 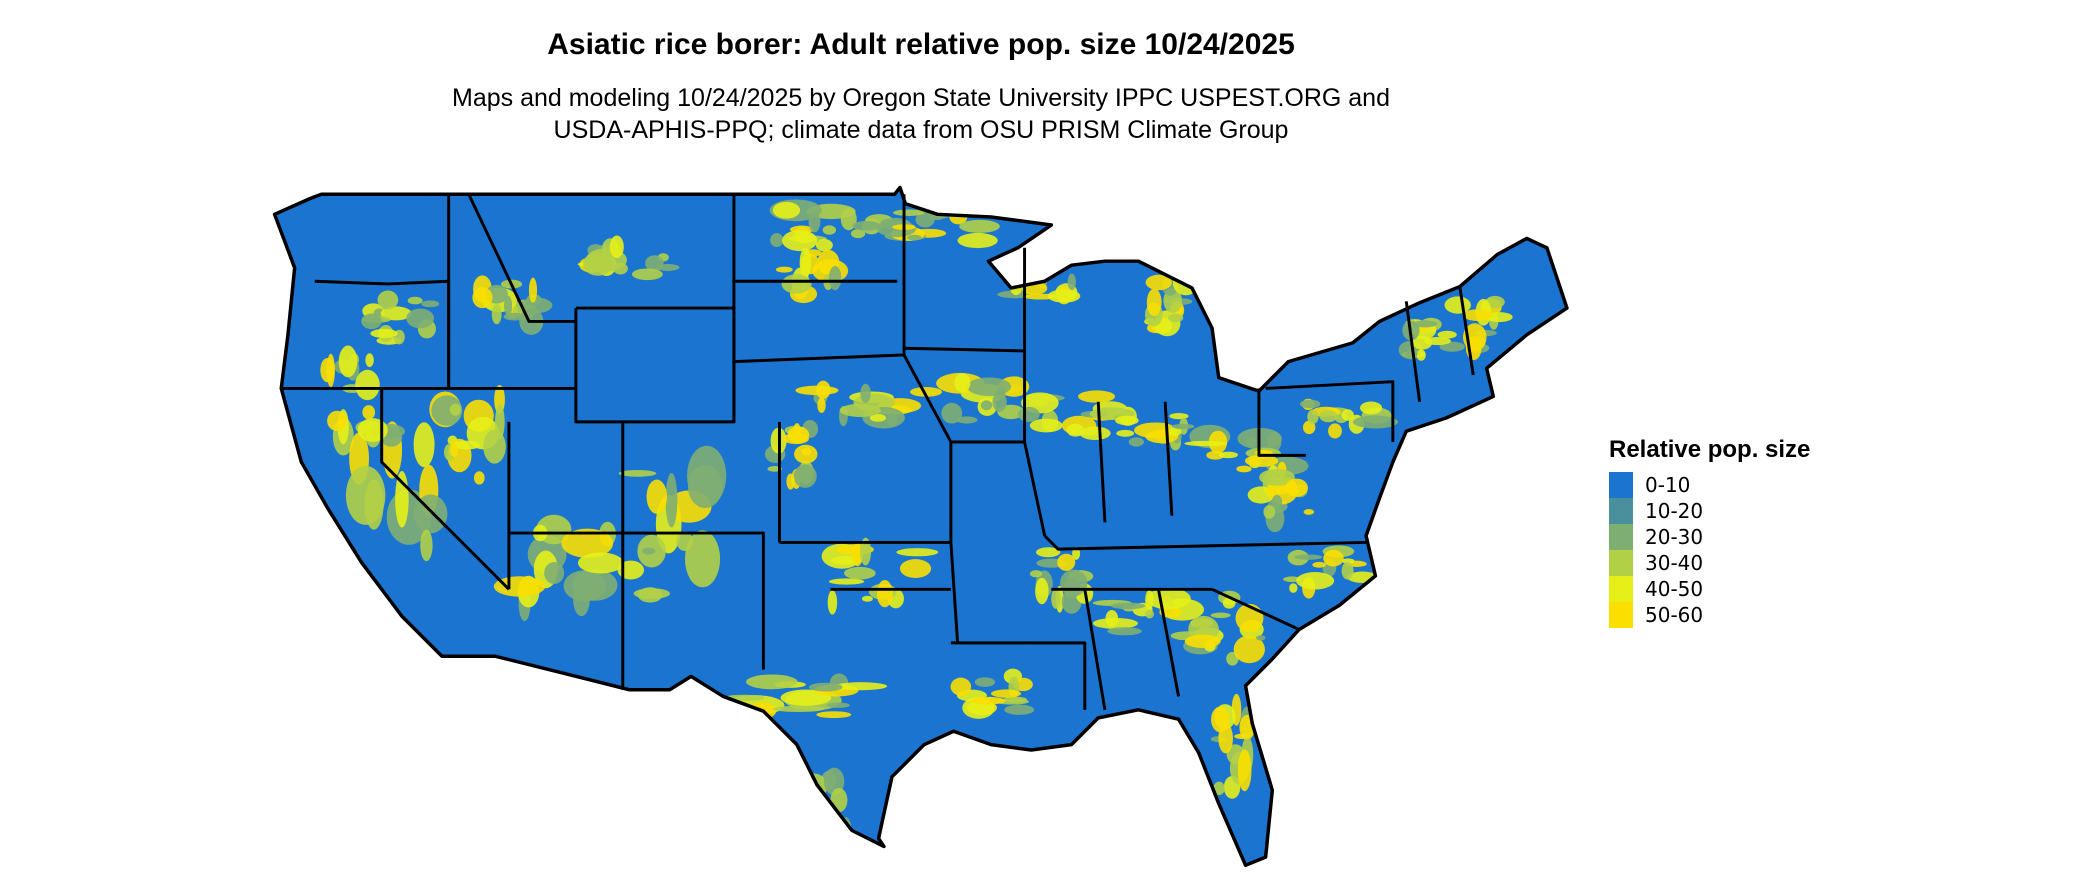 I want to click on legend-label: 30-40, so click(x=1674, y=563).